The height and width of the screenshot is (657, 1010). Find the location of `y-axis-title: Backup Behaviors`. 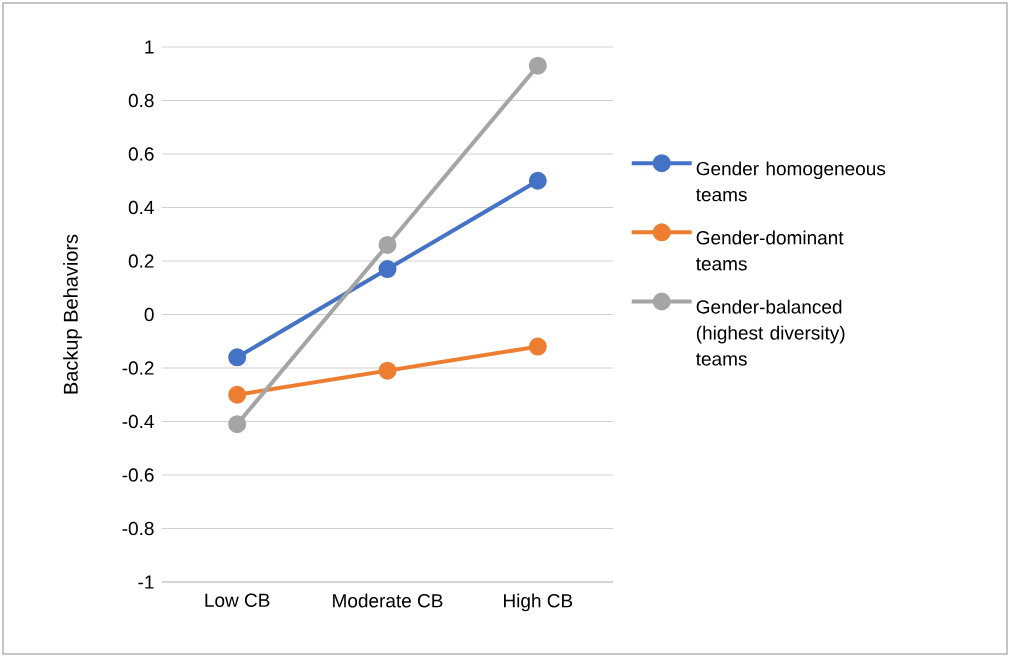

y-axis-title: Backup Behaviors is located at coordinates (72, 314).